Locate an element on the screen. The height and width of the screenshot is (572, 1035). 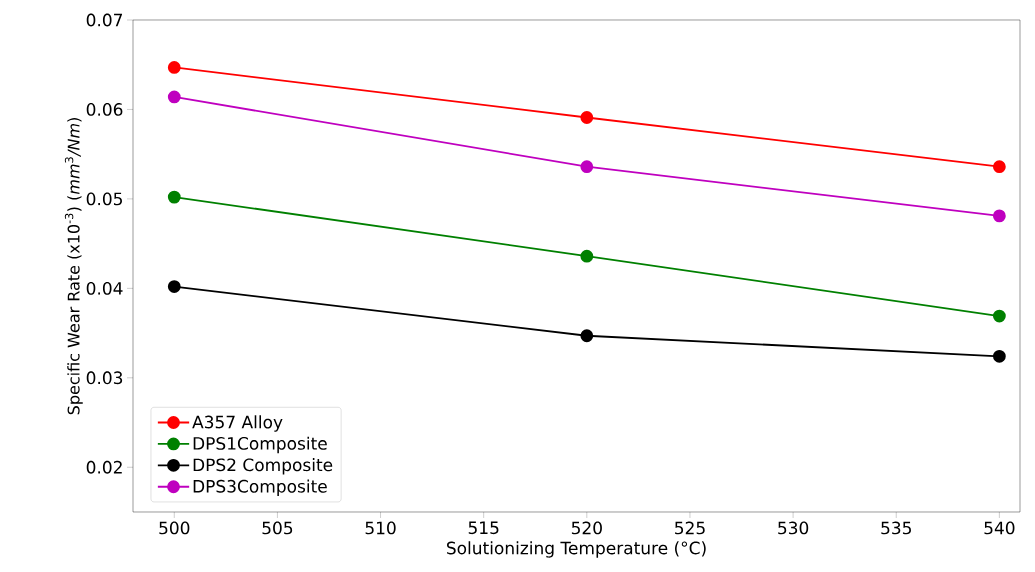
x-tick-label: 505 is located at coordinates (277, 528).